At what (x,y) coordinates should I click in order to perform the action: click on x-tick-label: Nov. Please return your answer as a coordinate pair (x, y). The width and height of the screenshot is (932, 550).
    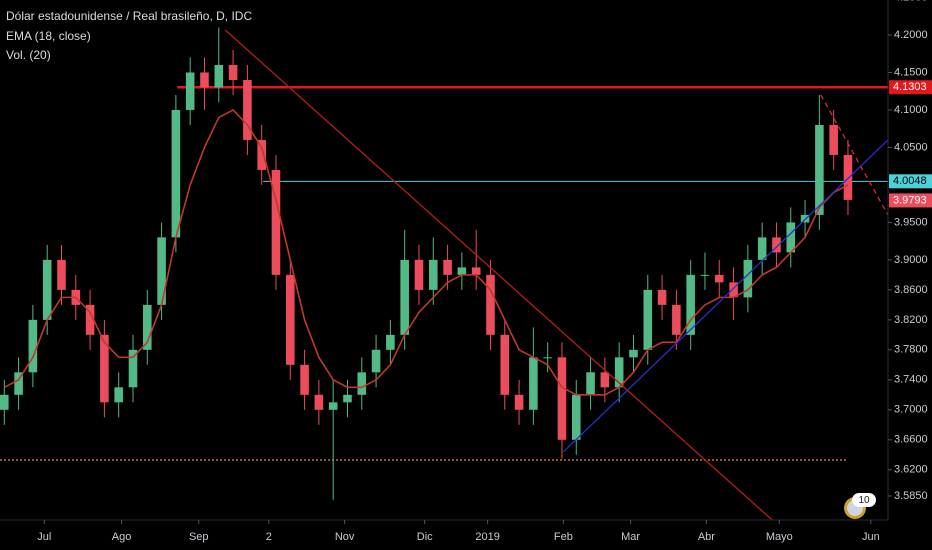
    Looking at the image, I should click on (345, 537).